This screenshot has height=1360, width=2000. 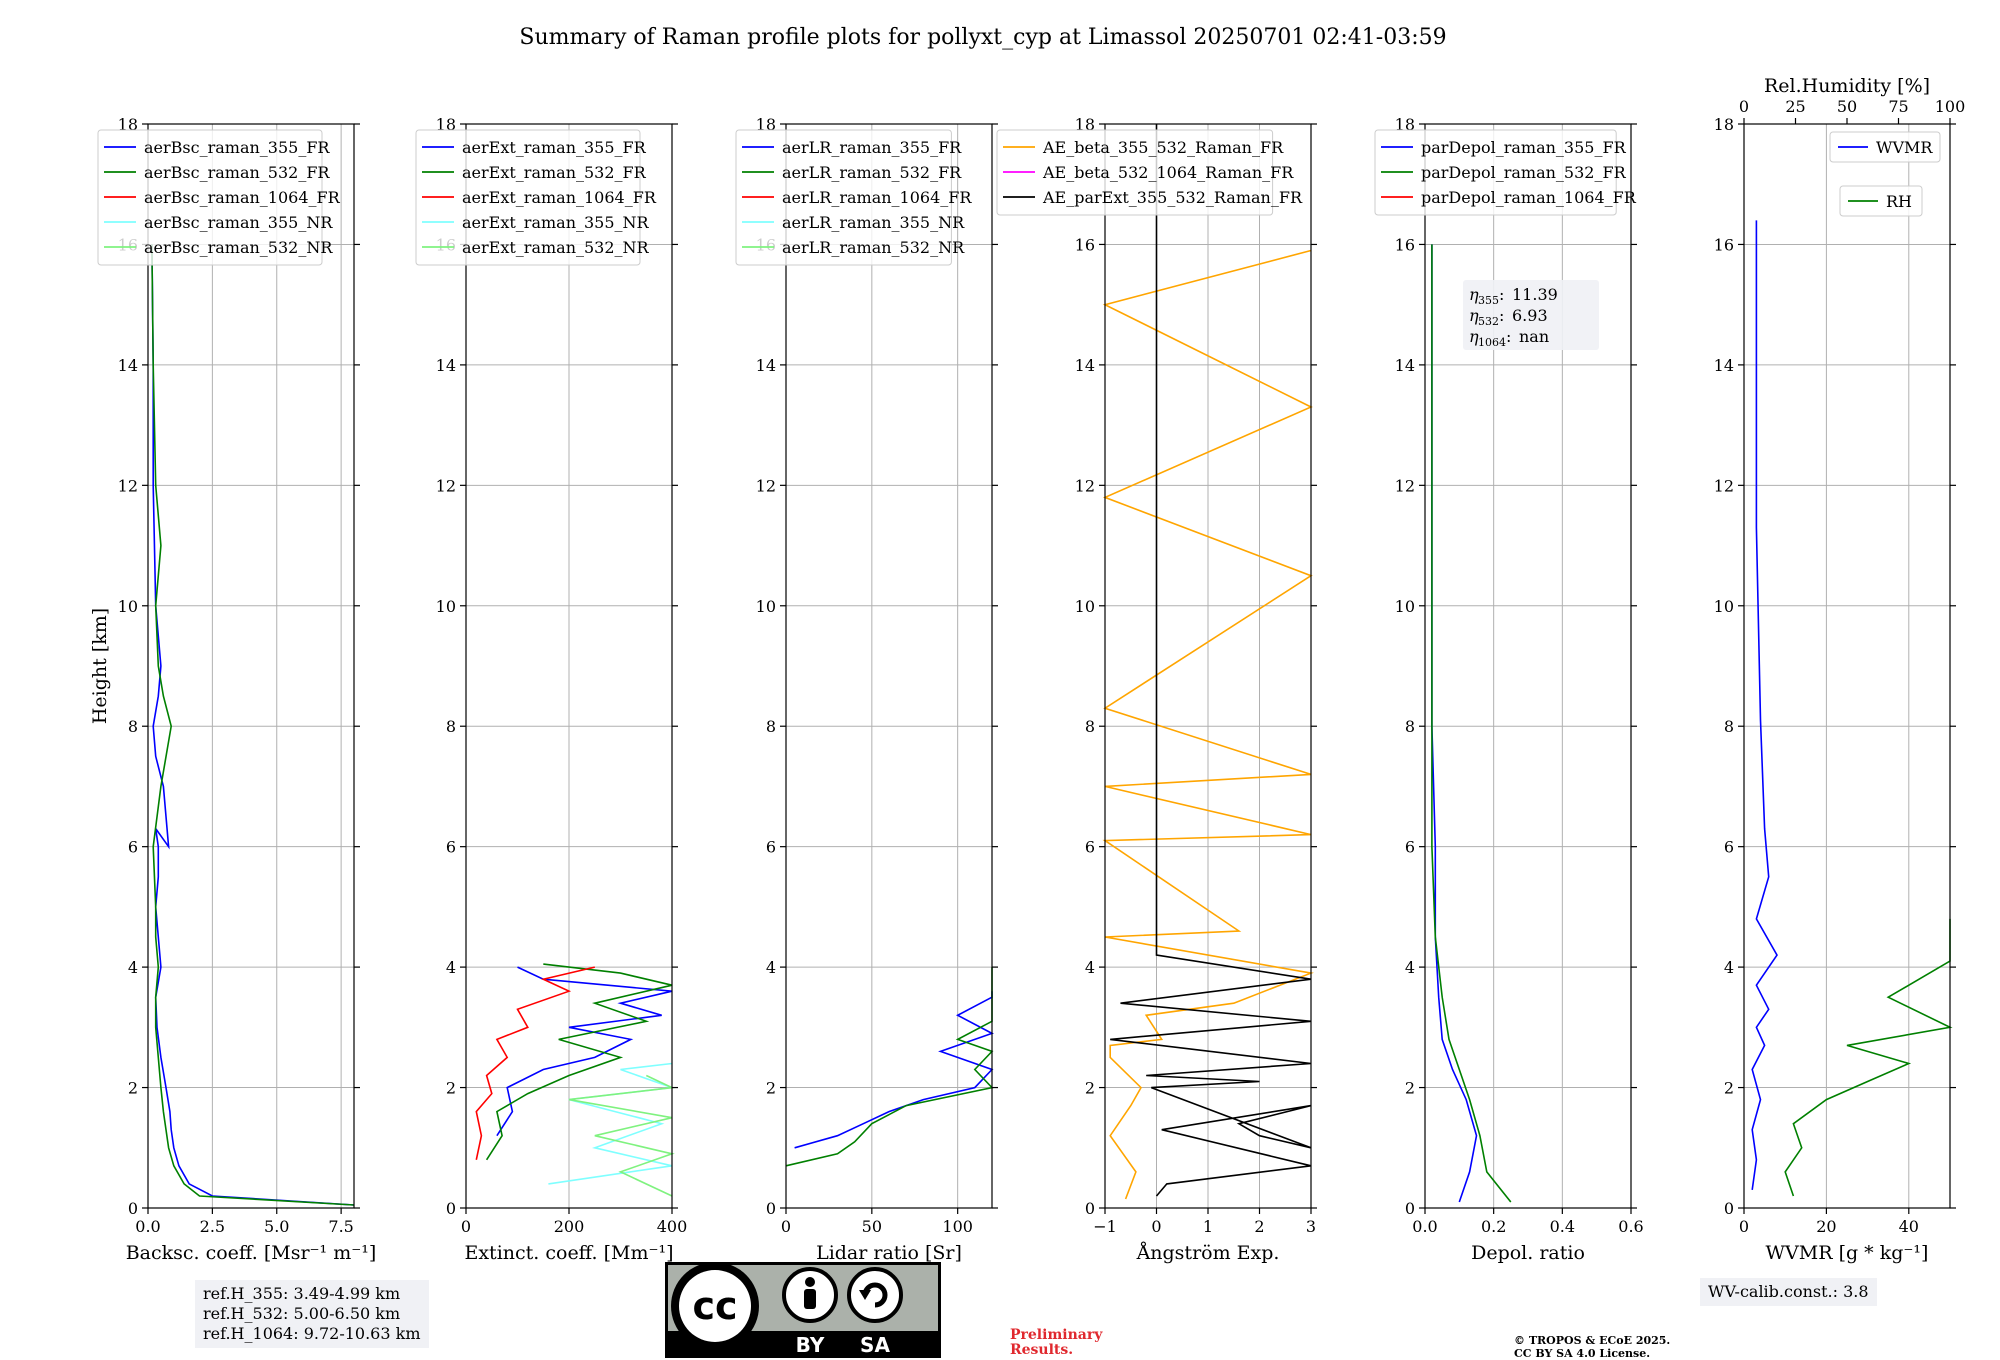 I want to click on top-x-axis-label: Rel.Humidity [%], so click(x=1847, y=86).